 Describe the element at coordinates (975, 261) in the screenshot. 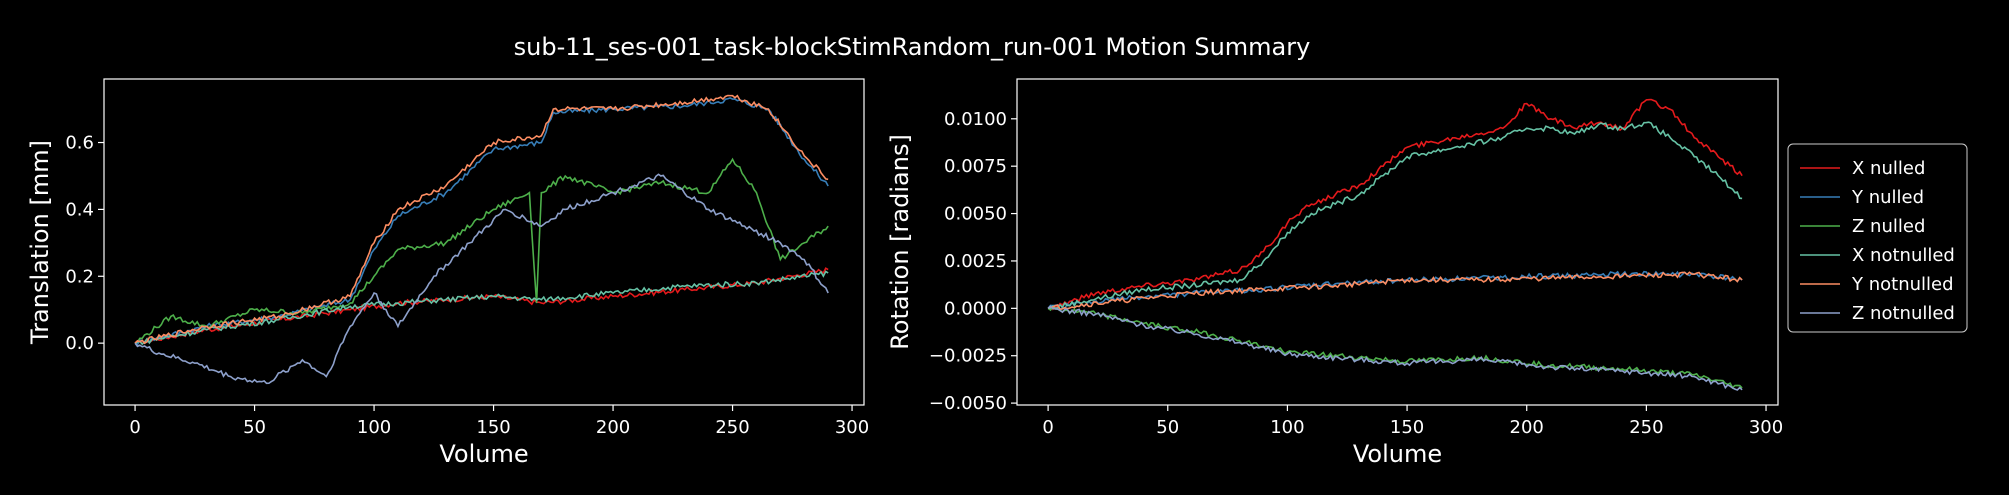

I see `y-tick-label: 0.0025` at that location.